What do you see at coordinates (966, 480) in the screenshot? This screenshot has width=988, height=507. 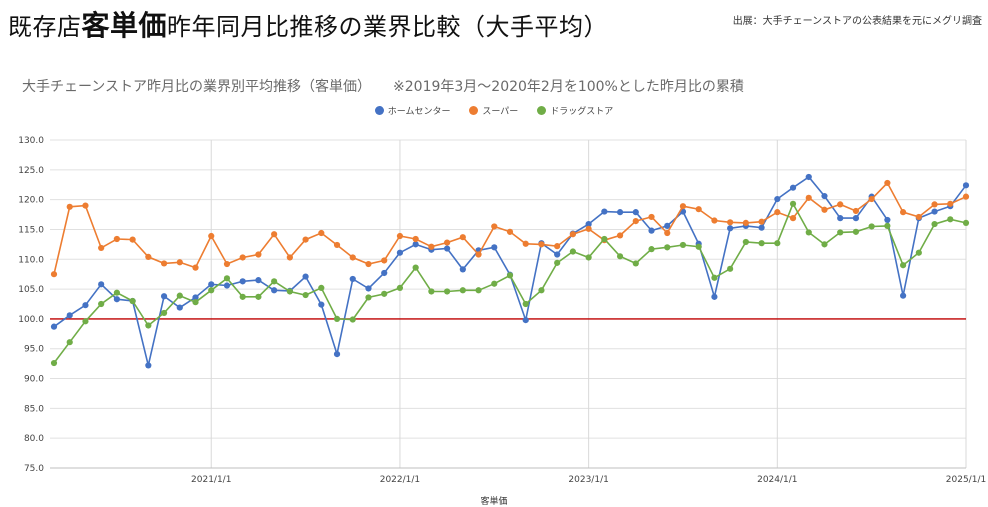 I see `x-tick-label: 2025/1/1` at bounding box center [966, 480].